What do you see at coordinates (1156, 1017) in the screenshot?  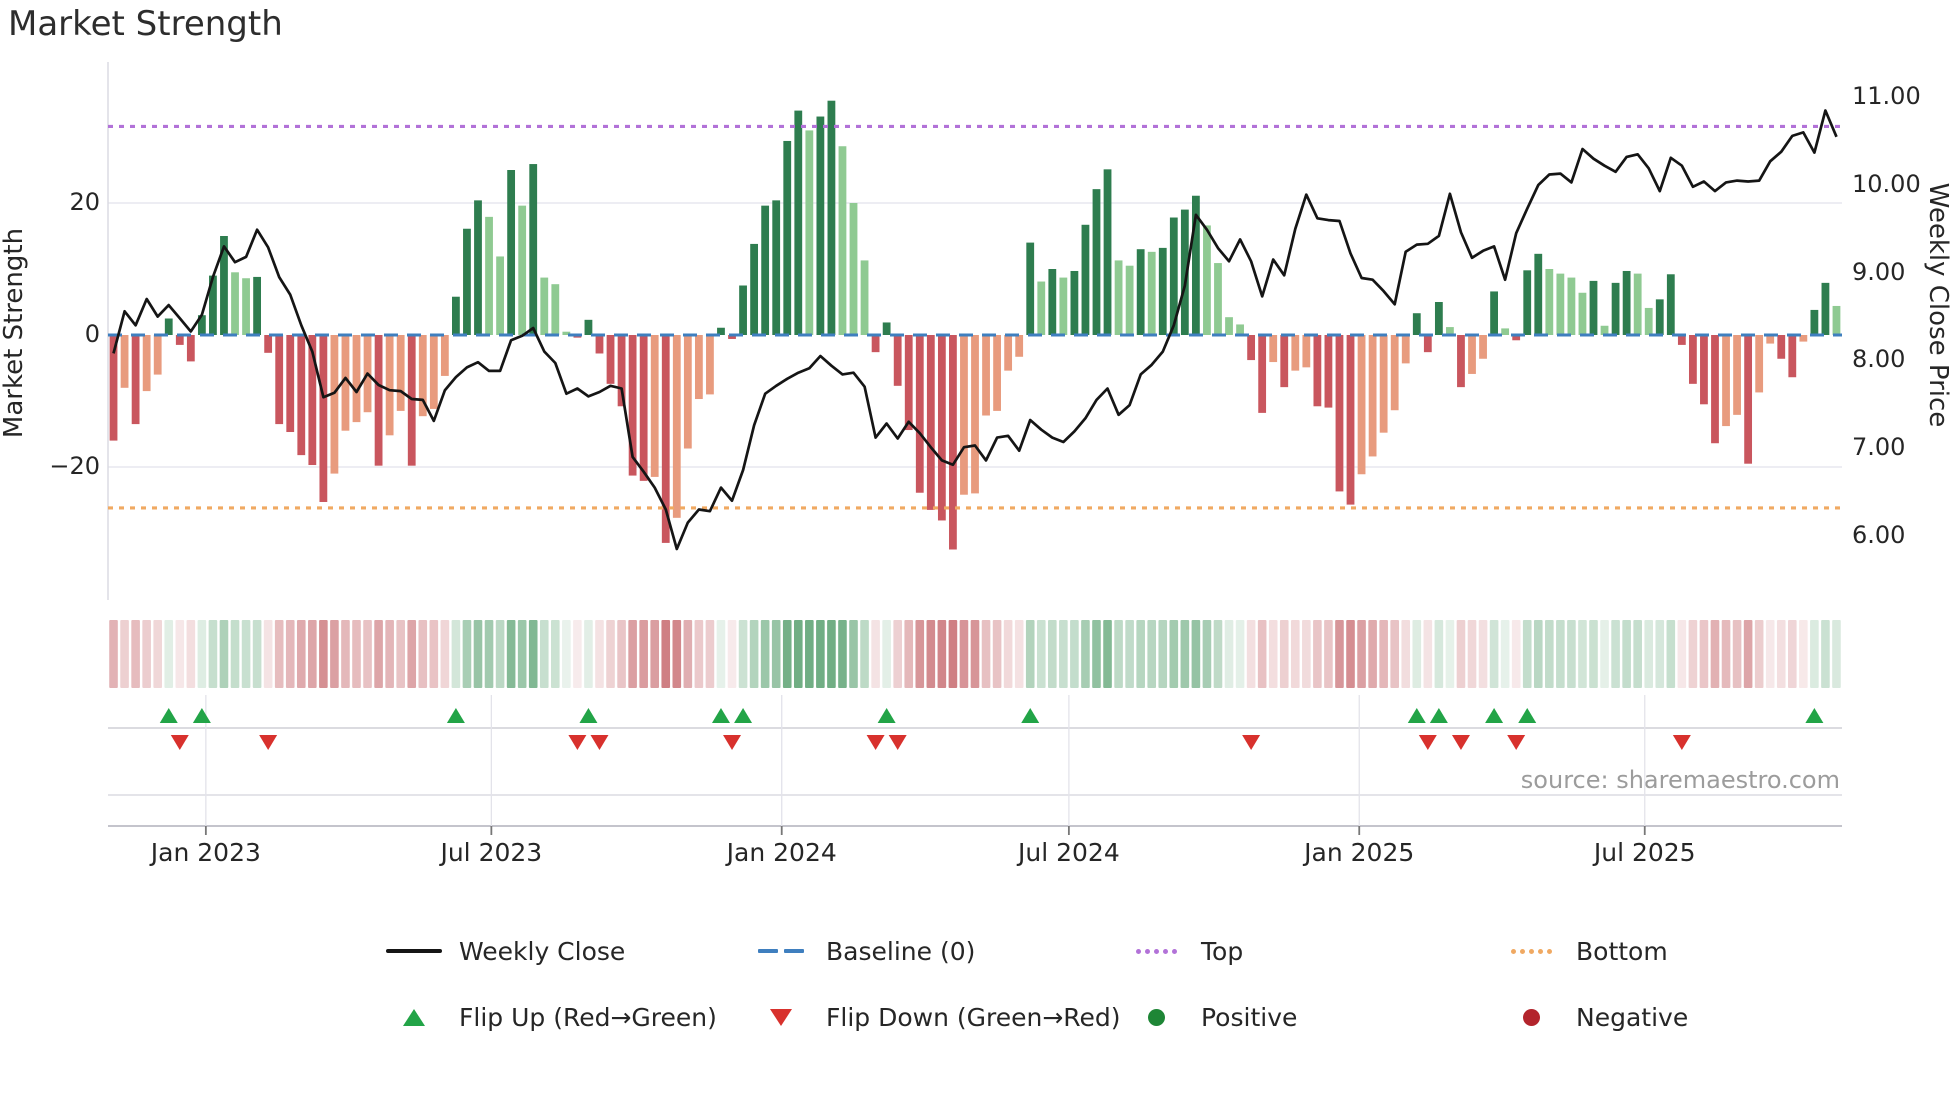 I see `positive-dot-icon` at bounding box center [1156, 1017].